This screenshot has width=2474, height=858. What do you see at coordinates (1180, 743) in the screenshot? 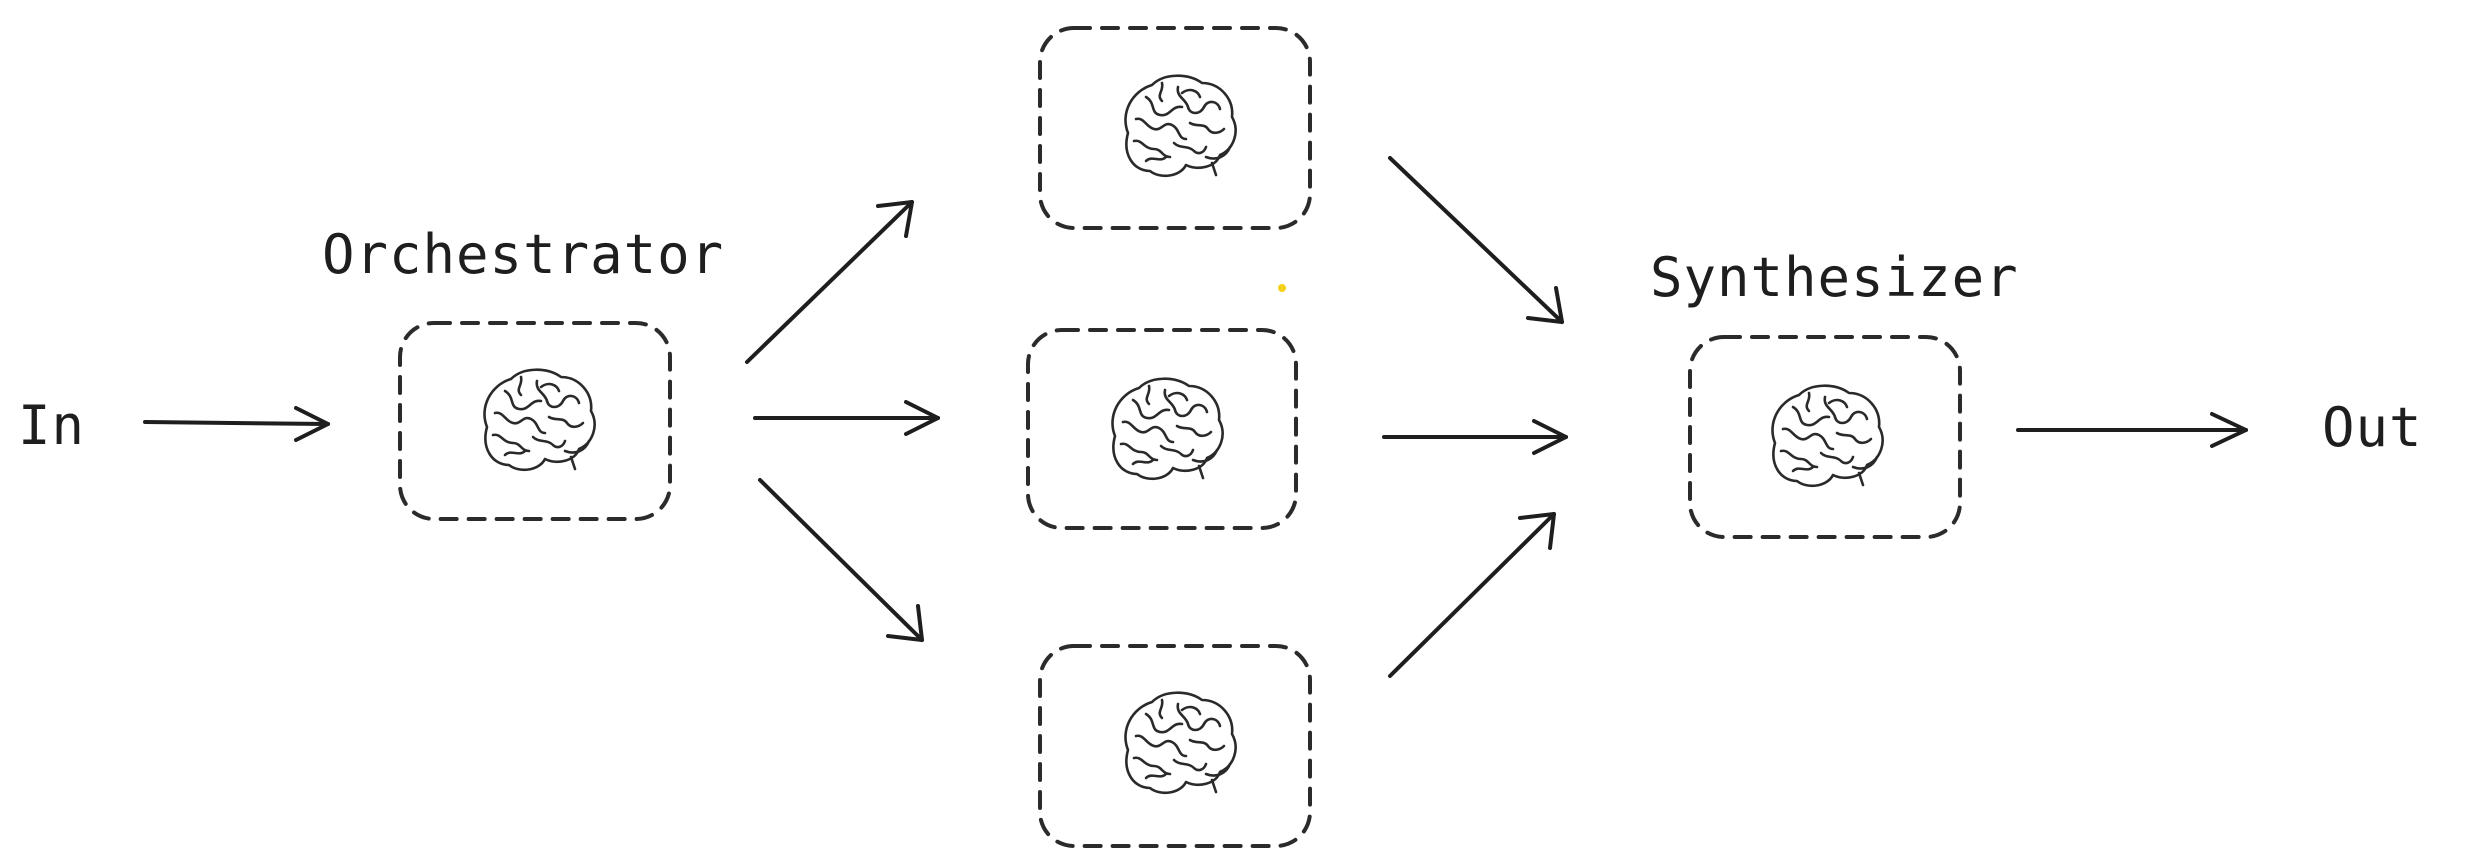
I see `worker-bottom-brain-icon` at bounding box center [1180, 743].